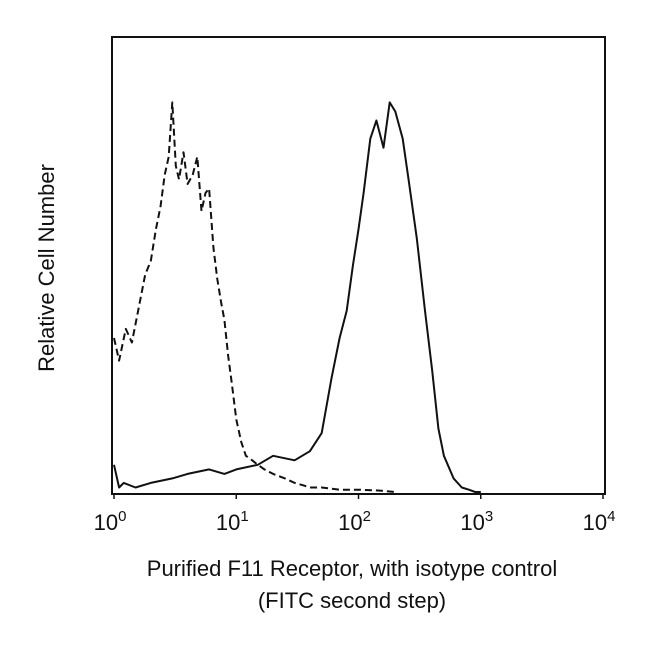 The width and height of the screenshot is (650, 652). I want to click on x-tick-label: 10⁴, so click(599, 521).